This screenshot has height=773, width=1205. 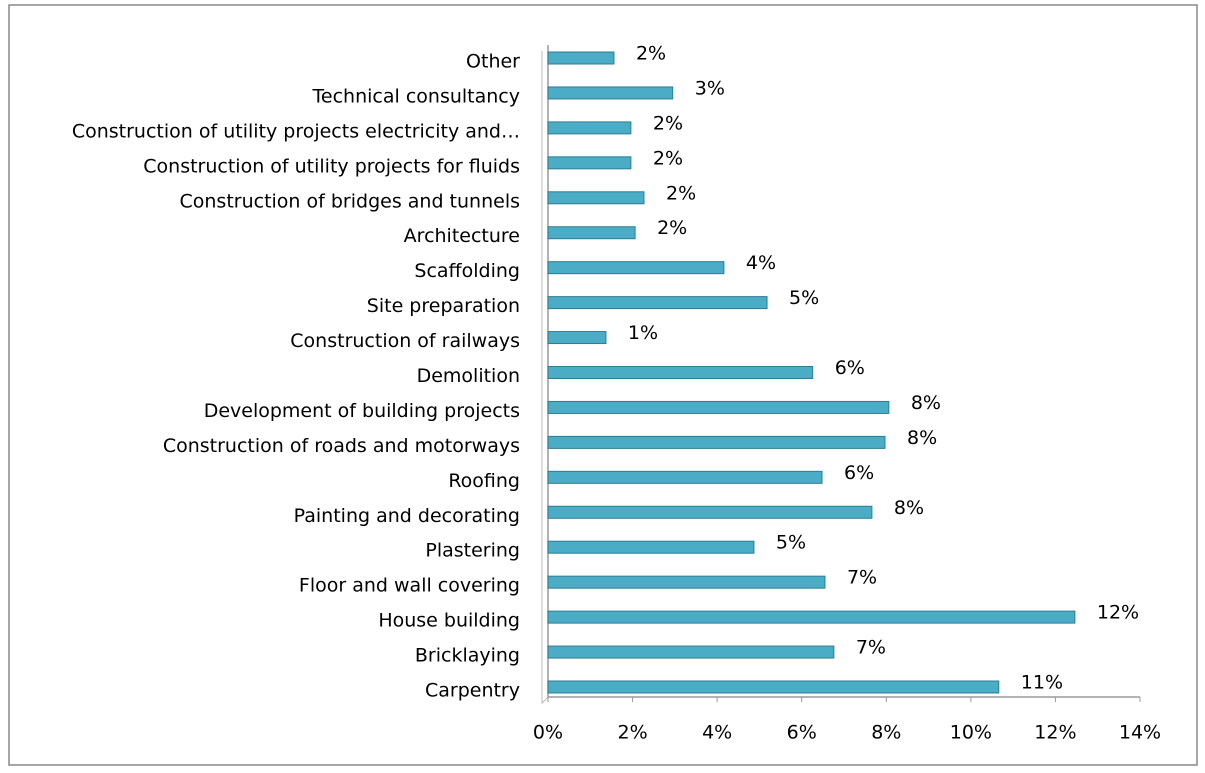 What do you see at coordinates (472, 691) in the screenshot?
I see `category-label: Carpentry` at bounding box center [472, 691].